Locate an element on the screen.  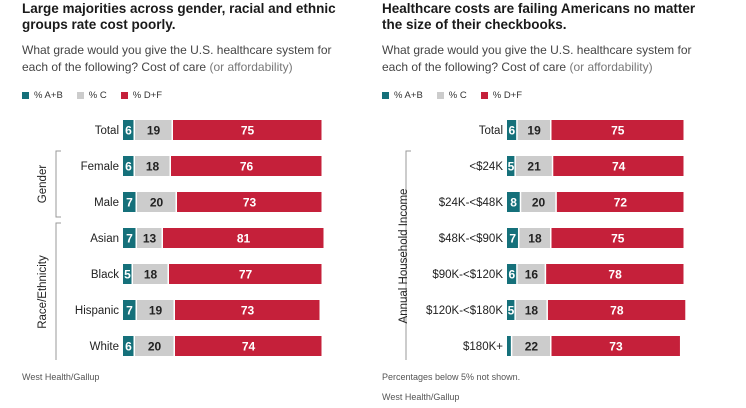
bar-a-b-48k-90k is located at coordinates (512, 238).